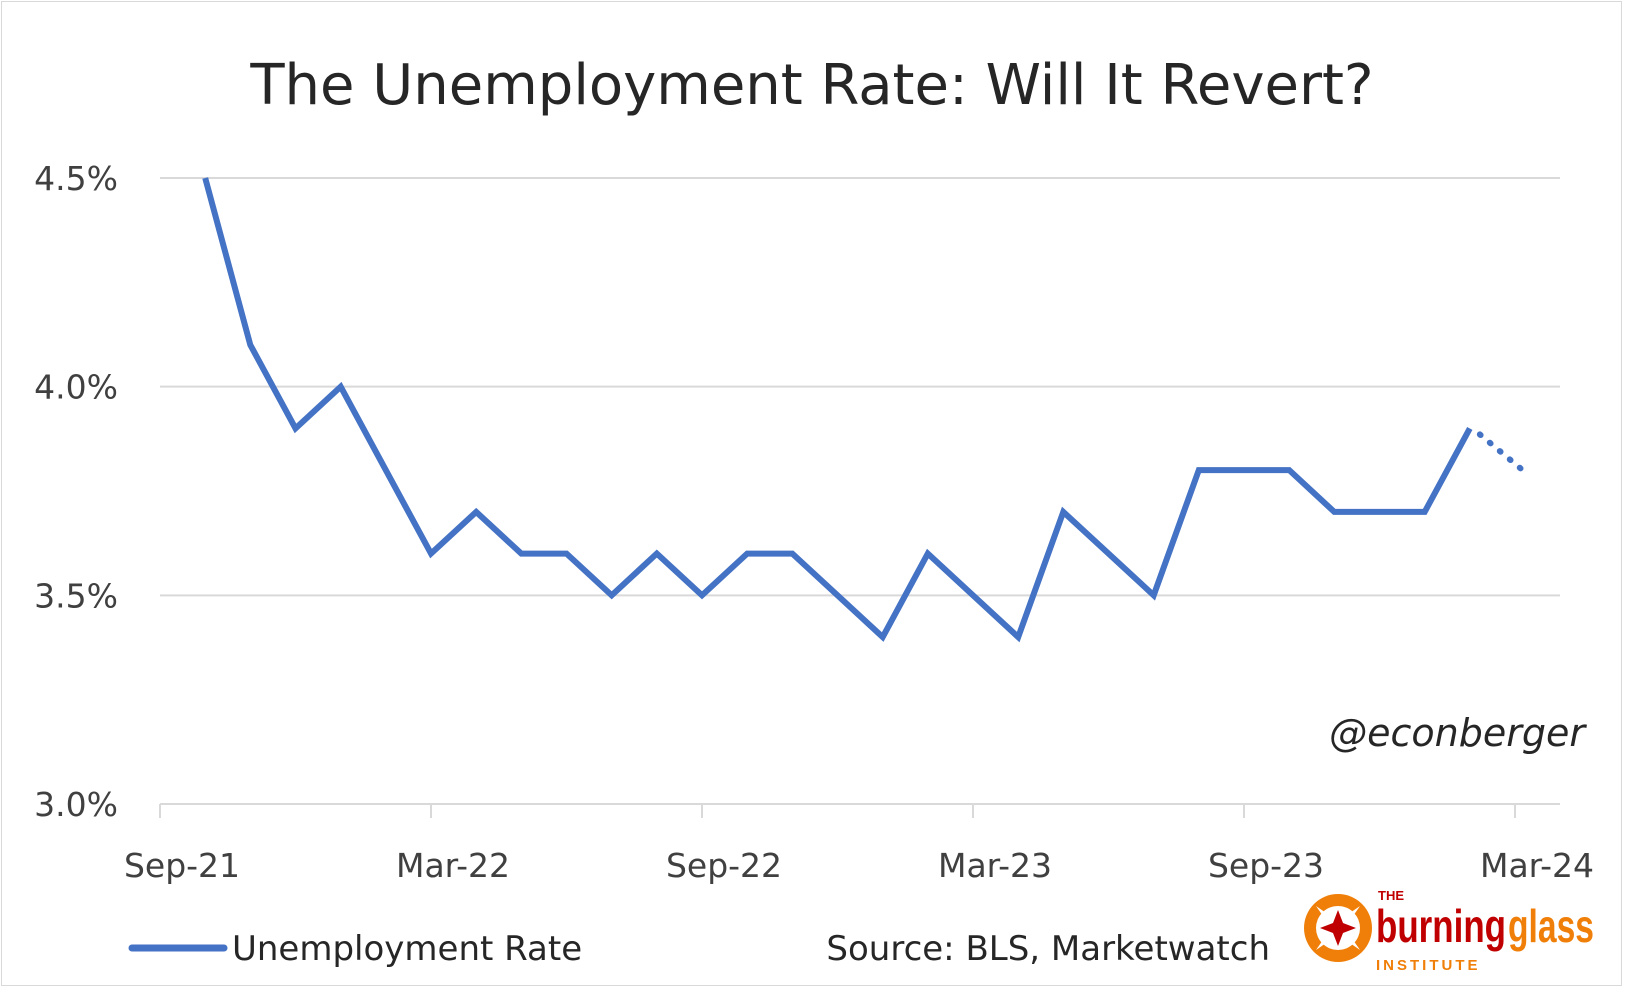 Image resolution: width=1625 pixels, height=989 pixels. Describe the element at coordinates (1441, 926) in the screenshot. I see `logo-word-burning: burning` at that location.